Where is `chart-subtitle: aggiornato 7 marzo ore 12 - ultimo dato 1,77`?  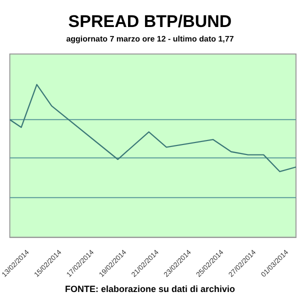 chart-subtitle: aggiornato 7 marzo ore 12 - ultimo dato 1,77 is located at coordinates (150, 39).